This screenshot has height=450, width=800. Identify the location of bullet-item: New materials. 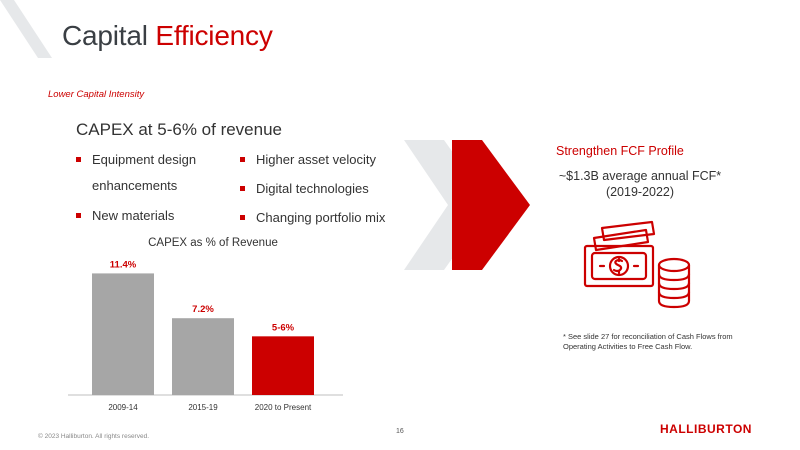
(151, 216).